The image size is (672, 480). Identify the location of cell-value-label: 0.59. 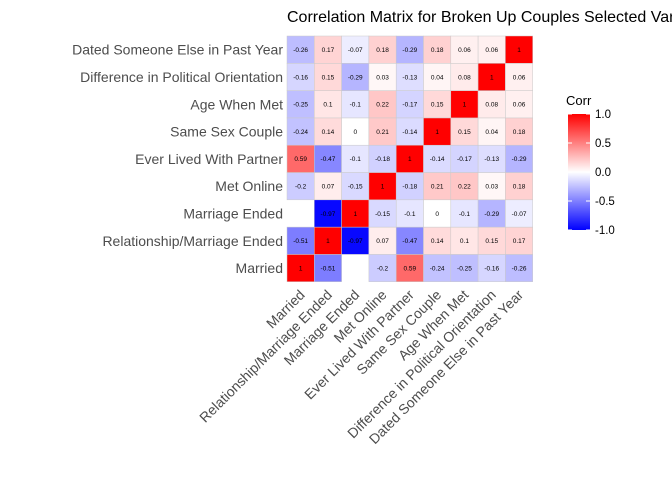
(410, 268).